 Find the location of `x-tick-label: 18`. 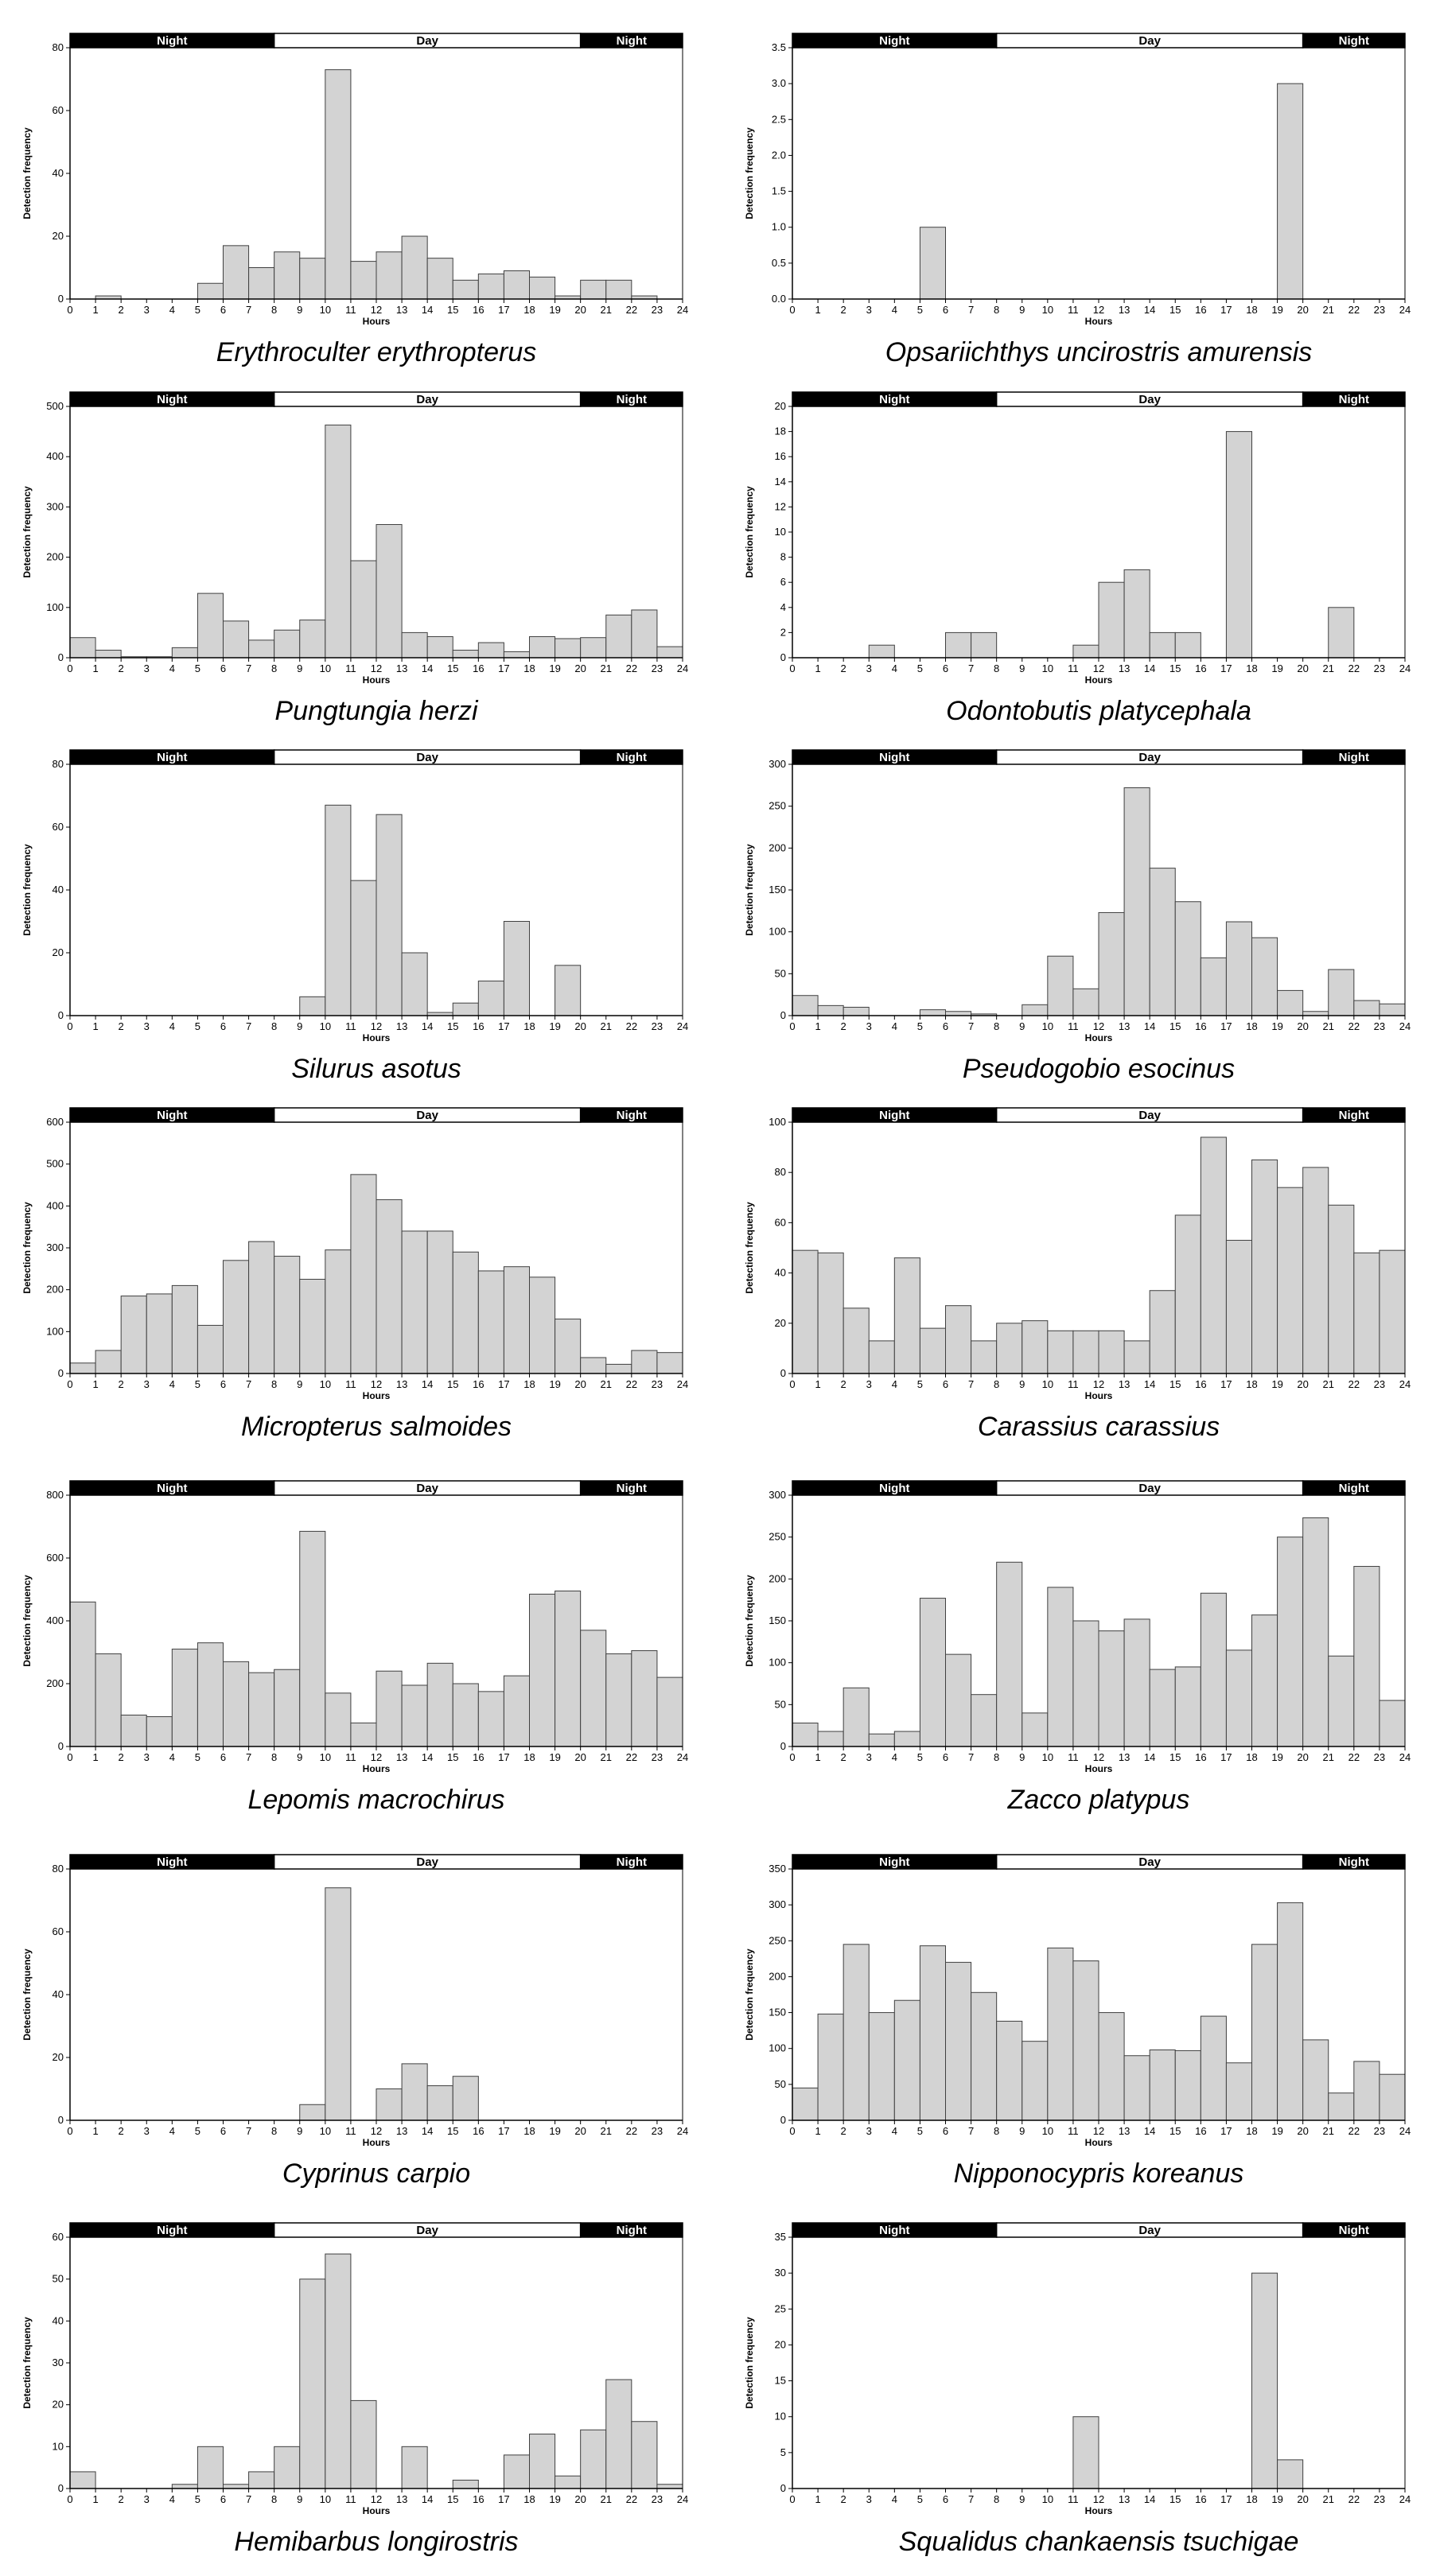

x-tick-label: 18 is located at coordinates (529, 310).